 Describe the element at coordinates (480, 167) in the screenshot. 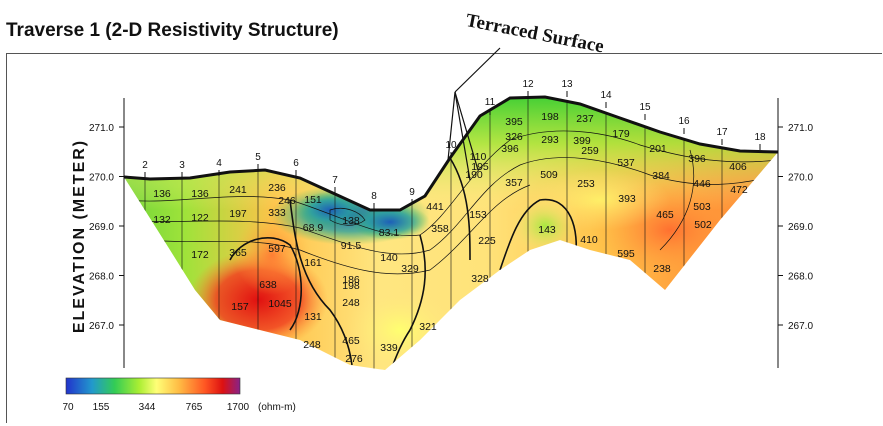

I see `contour-label: 195` at that location.